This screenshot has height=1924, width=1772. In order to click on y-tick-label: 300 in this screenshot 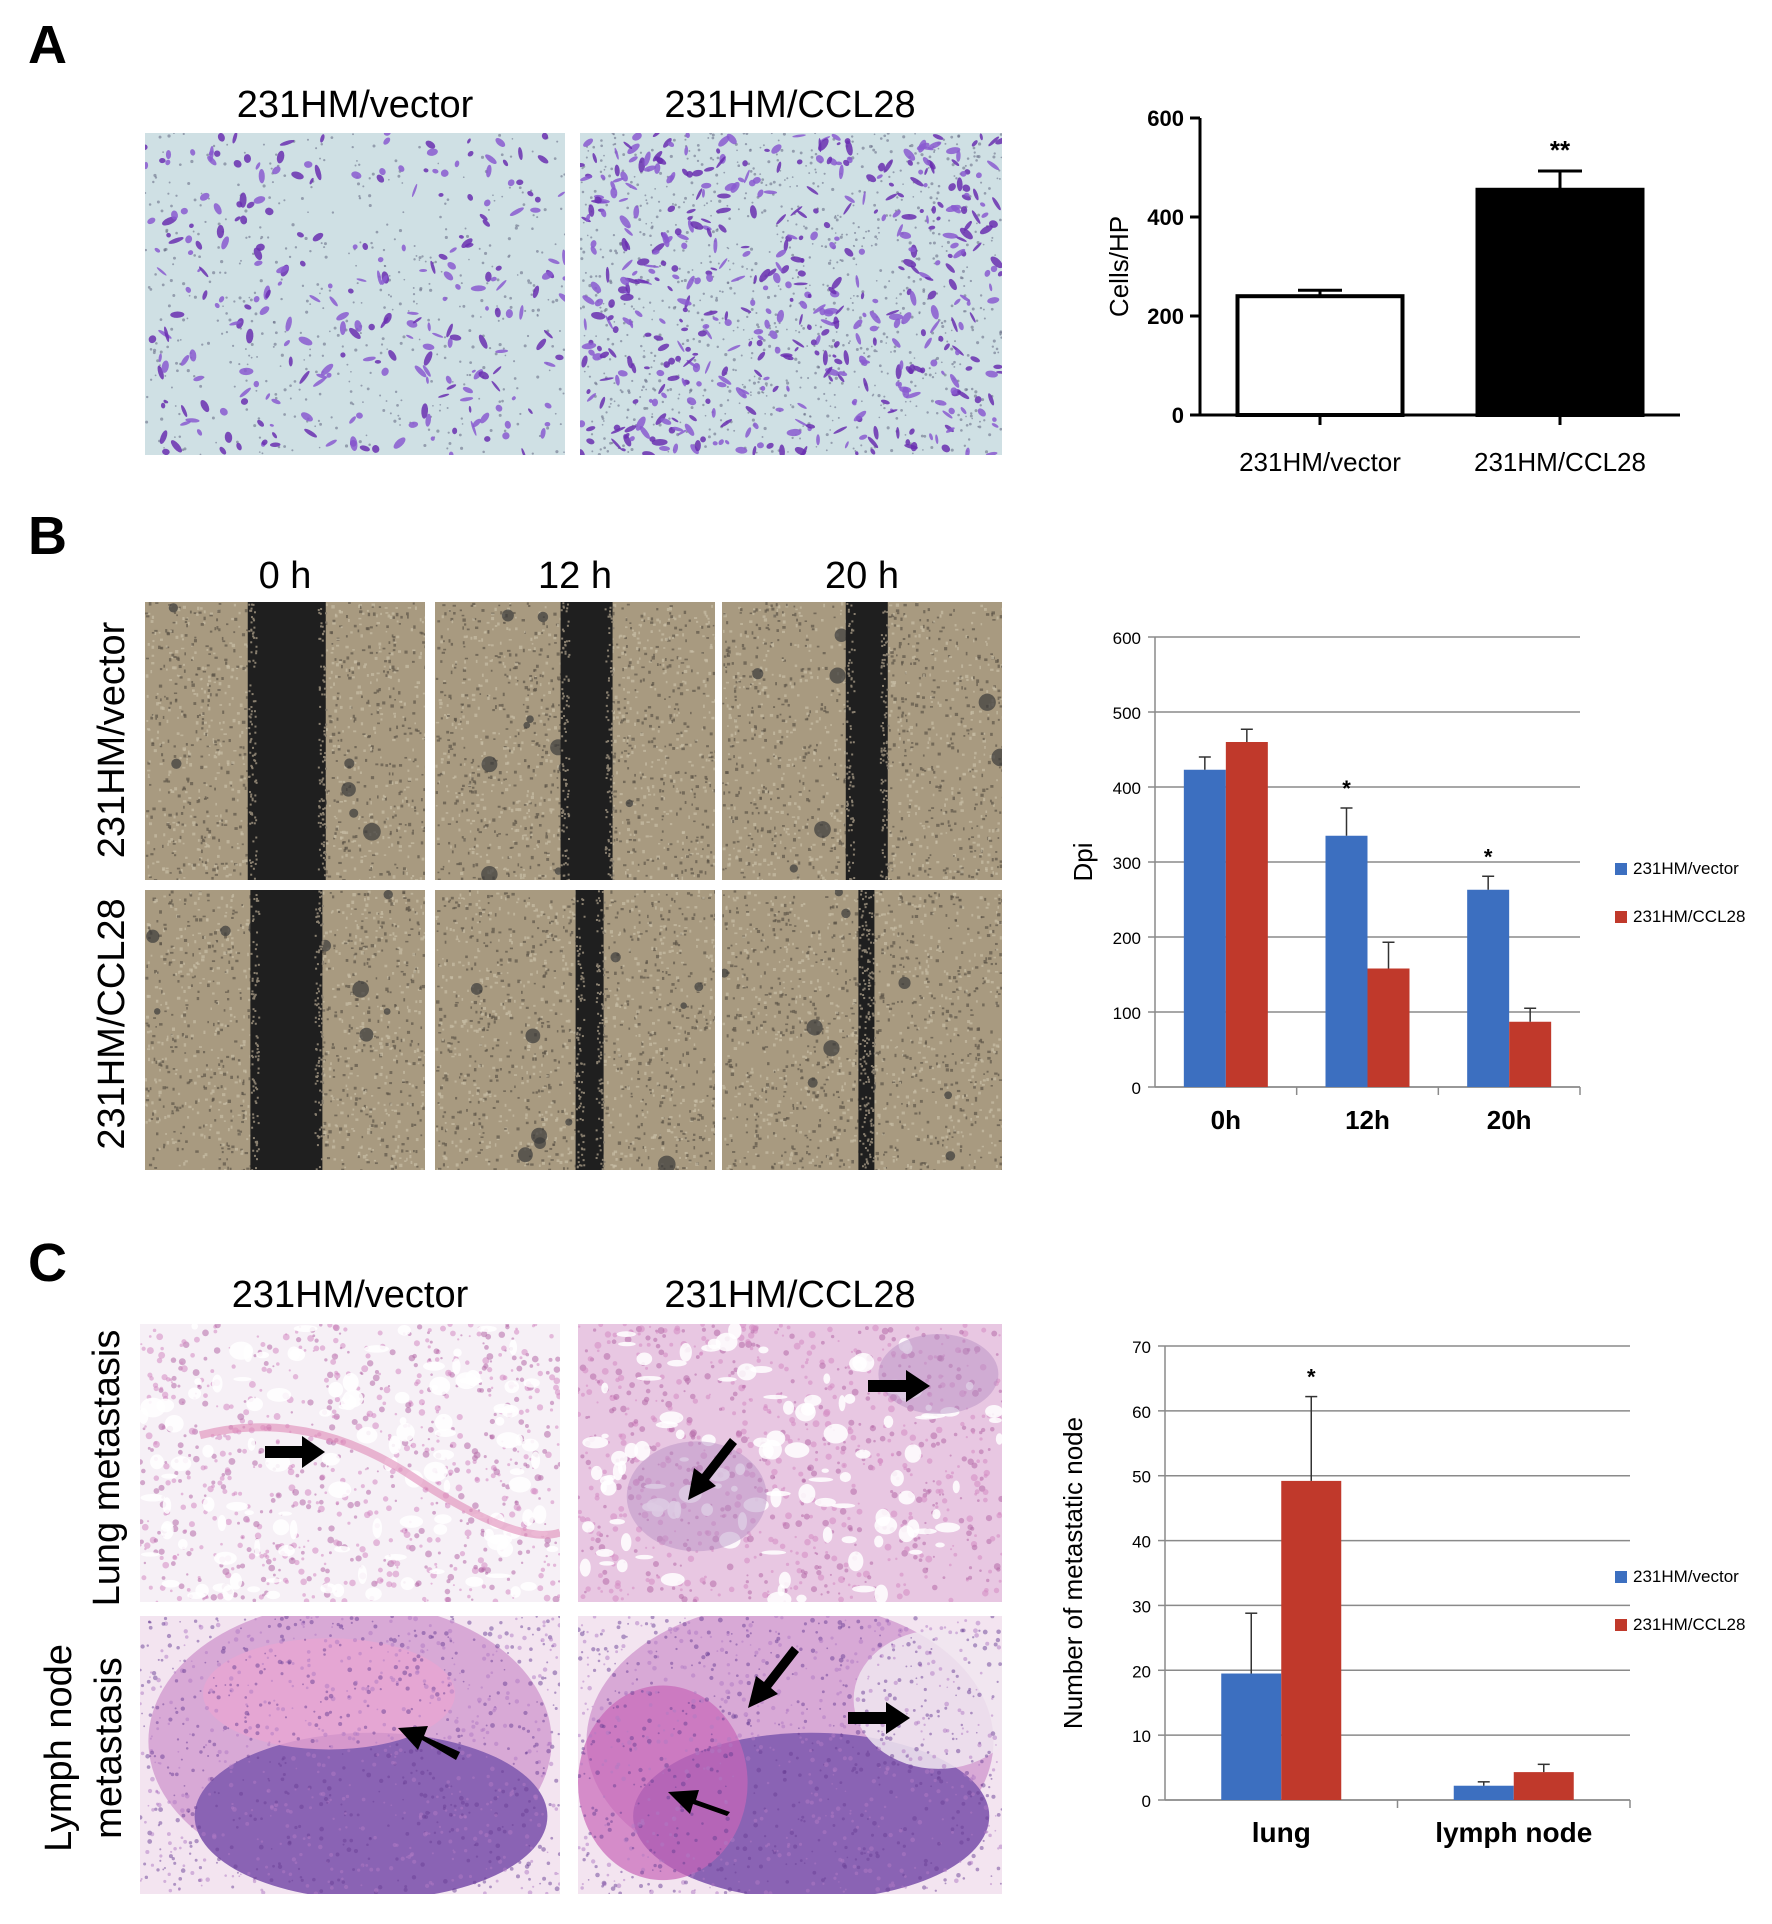, I will do `click(1127, 863)`.